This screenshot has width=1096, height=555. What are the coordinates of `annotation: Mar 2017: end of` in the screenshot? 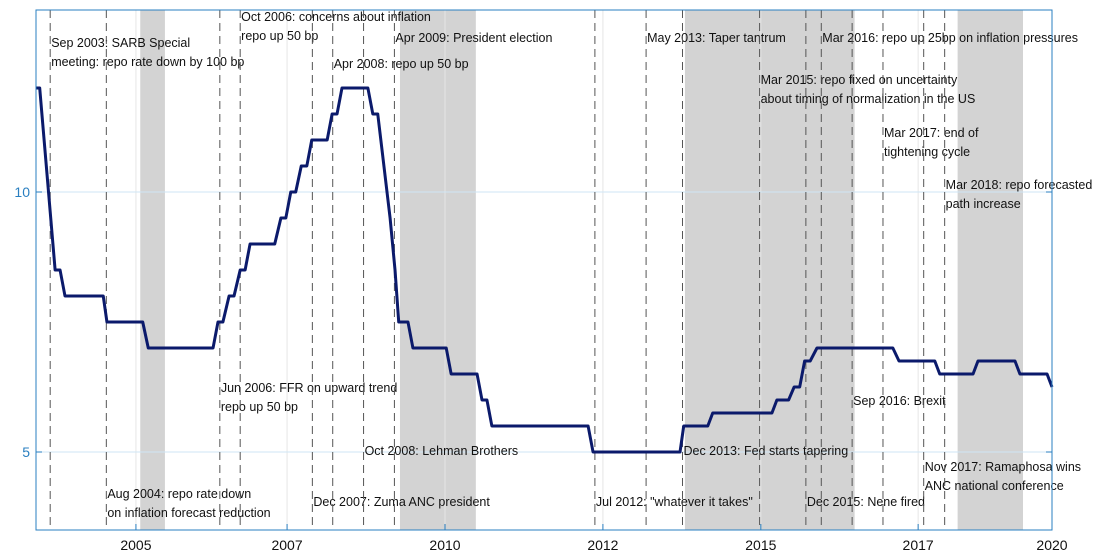 It's located at (931, 133).